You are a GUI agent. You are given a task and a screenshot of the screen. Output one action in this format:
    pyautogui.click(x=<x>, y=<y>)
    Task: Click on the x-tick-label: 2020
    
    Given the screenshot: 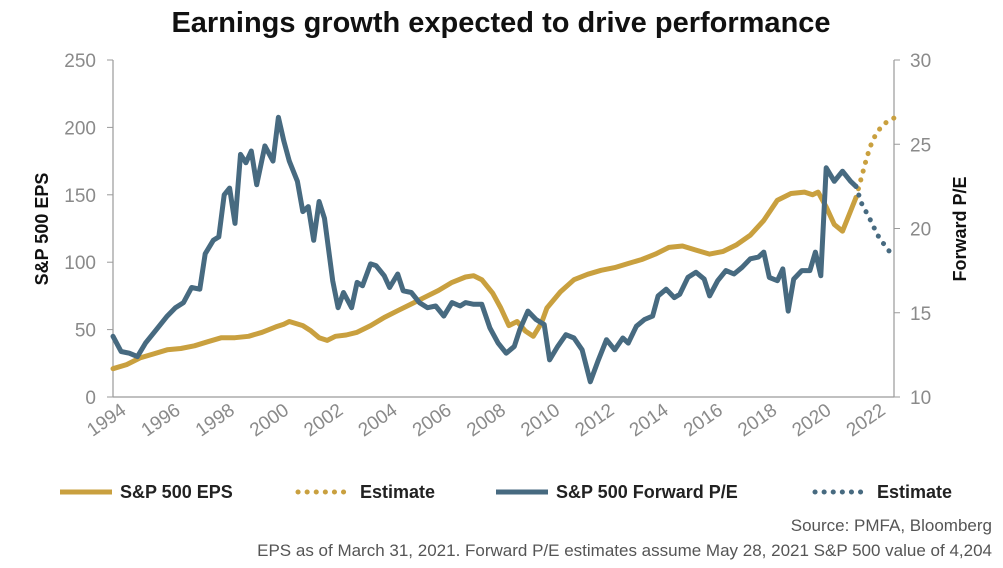 What is the action you would take?
    pyautogui.click(x=812, y=420)
    